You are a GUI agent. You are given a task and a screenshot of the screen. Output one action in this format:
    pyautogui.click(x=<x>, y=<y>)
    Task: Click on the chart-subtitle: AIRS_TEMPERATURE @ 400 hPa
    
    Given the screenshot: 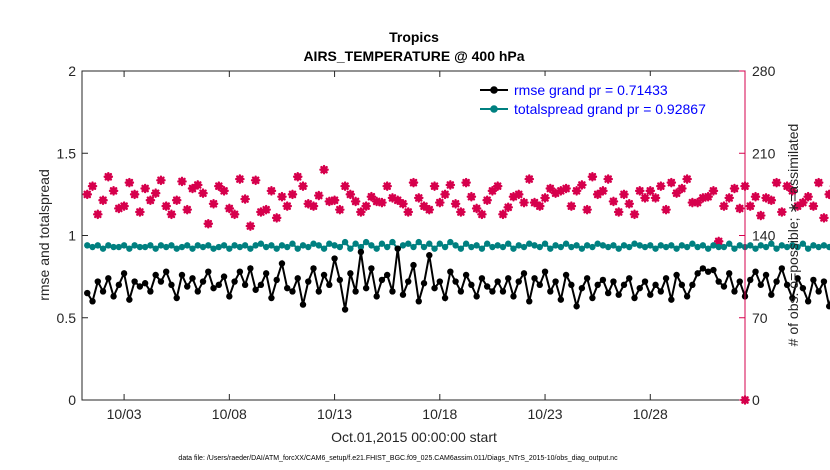 What is the action you would take?
    pyautogui.click(x=413, y=56)
    